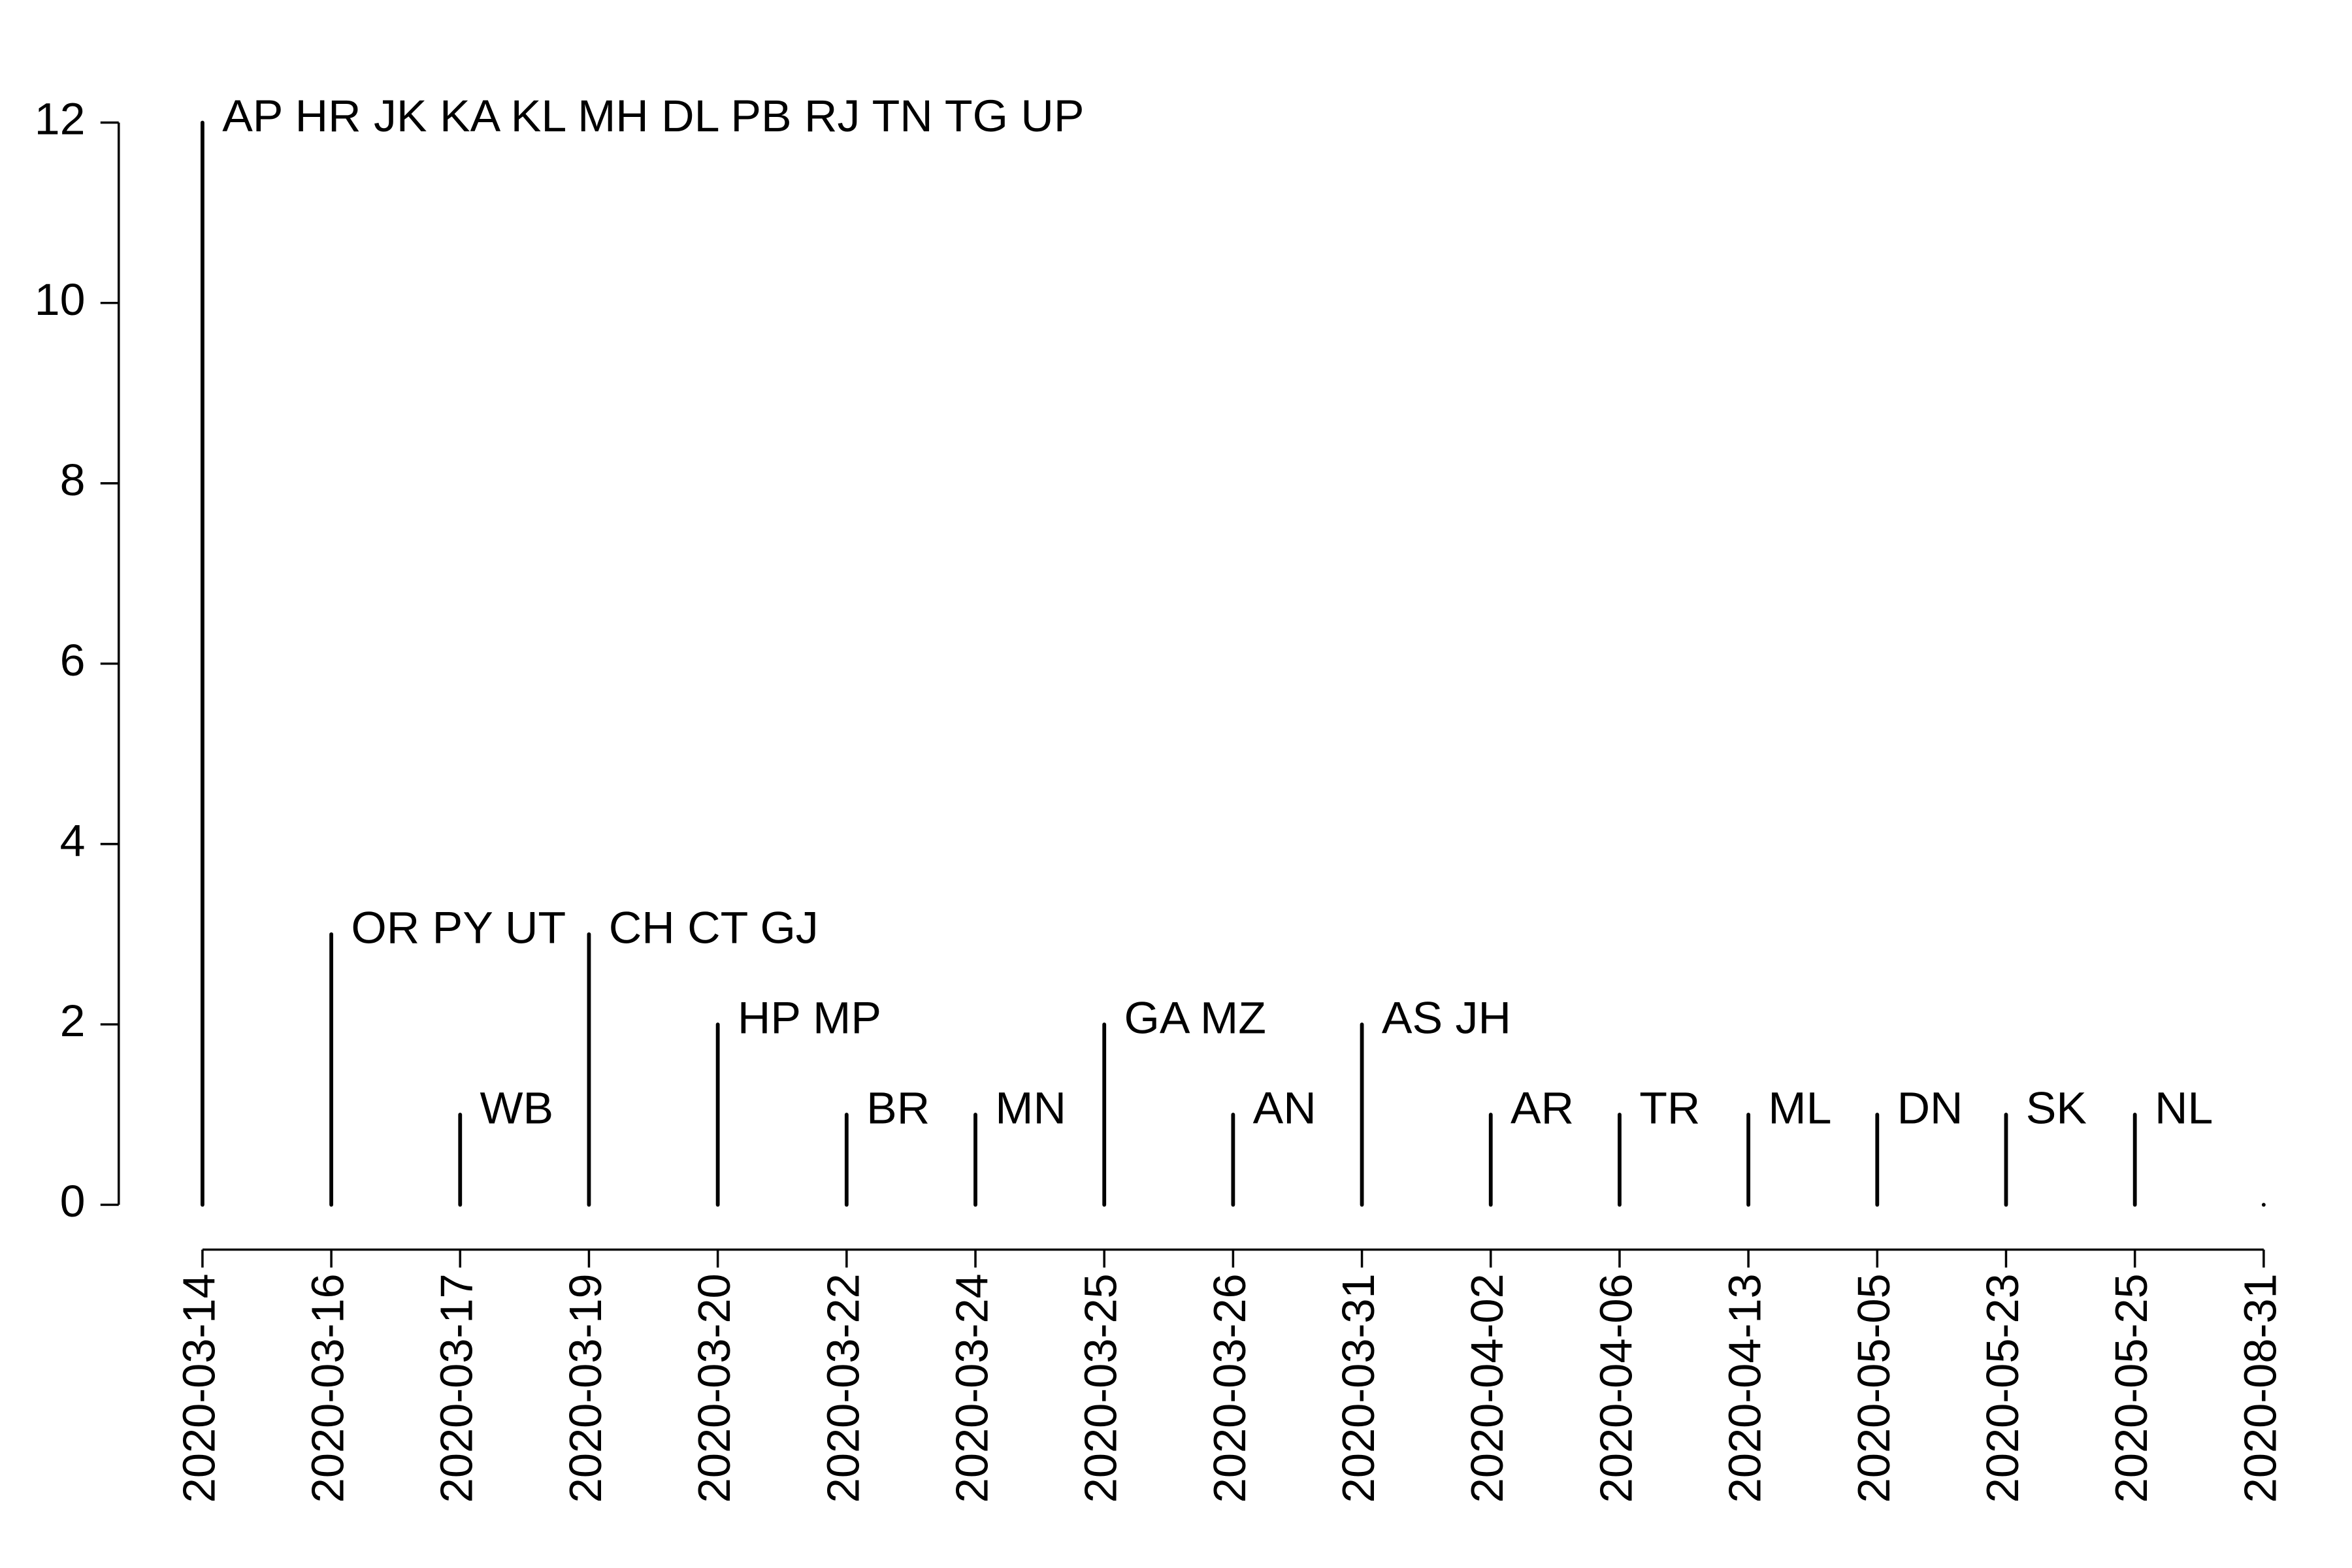 This screenshot has height=1568, width=2352. Describe the element at coordinates (1446, 1017) in the screenshot. I see `annotation: AS JH` at that location.